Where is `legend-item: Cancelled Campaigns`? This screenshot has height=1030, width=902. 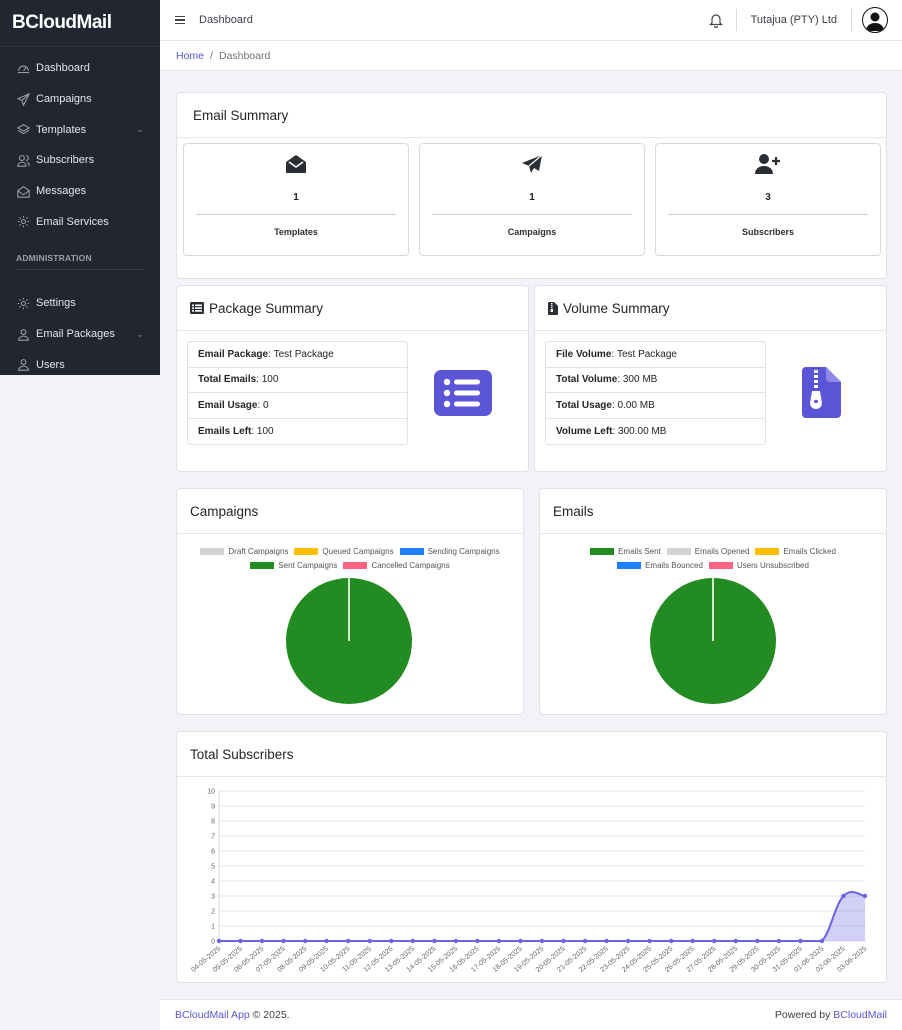
legend-item: Cancelled Campaigns is located at coordinates (396, 565).